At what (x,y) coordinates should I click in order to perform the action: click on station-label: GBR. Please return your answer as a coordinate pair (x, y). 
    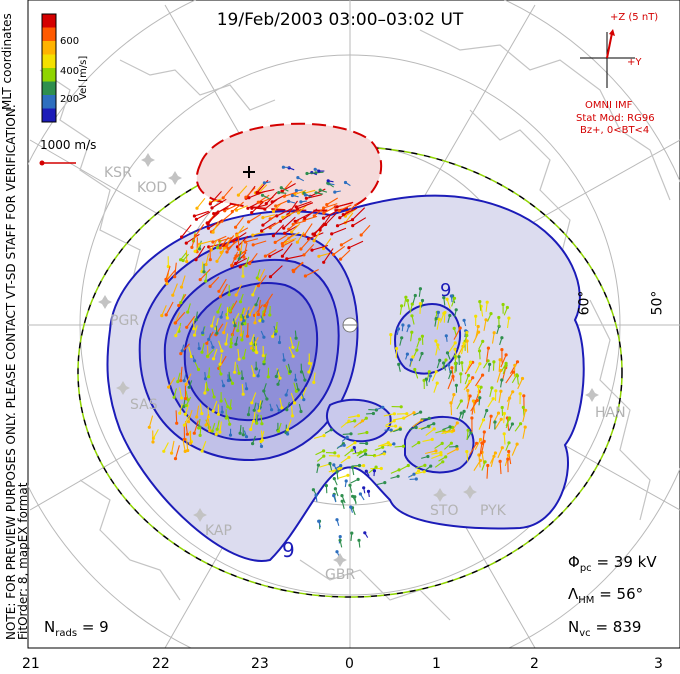
    Looking at the image, I should click on (340, 575).